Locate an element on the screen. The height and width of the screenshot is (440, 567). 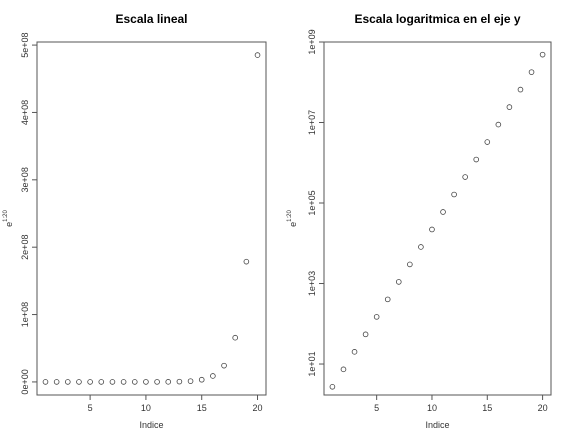
y-tick-label: 2e+08 is located at coordinates (25, 247).